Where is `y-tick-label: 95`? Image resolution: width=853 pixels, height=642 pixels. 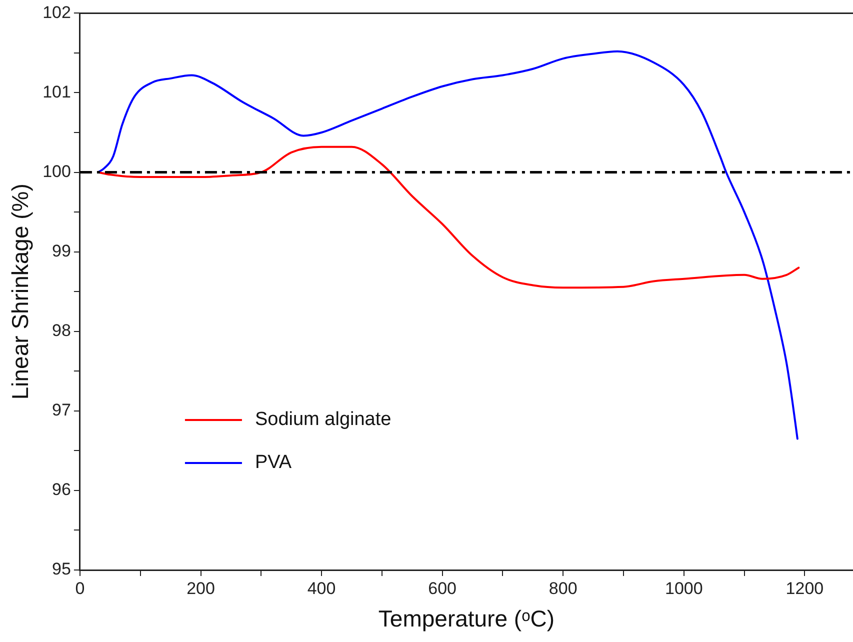
y-tick-label: 95 is located at coordinates (61, 569).